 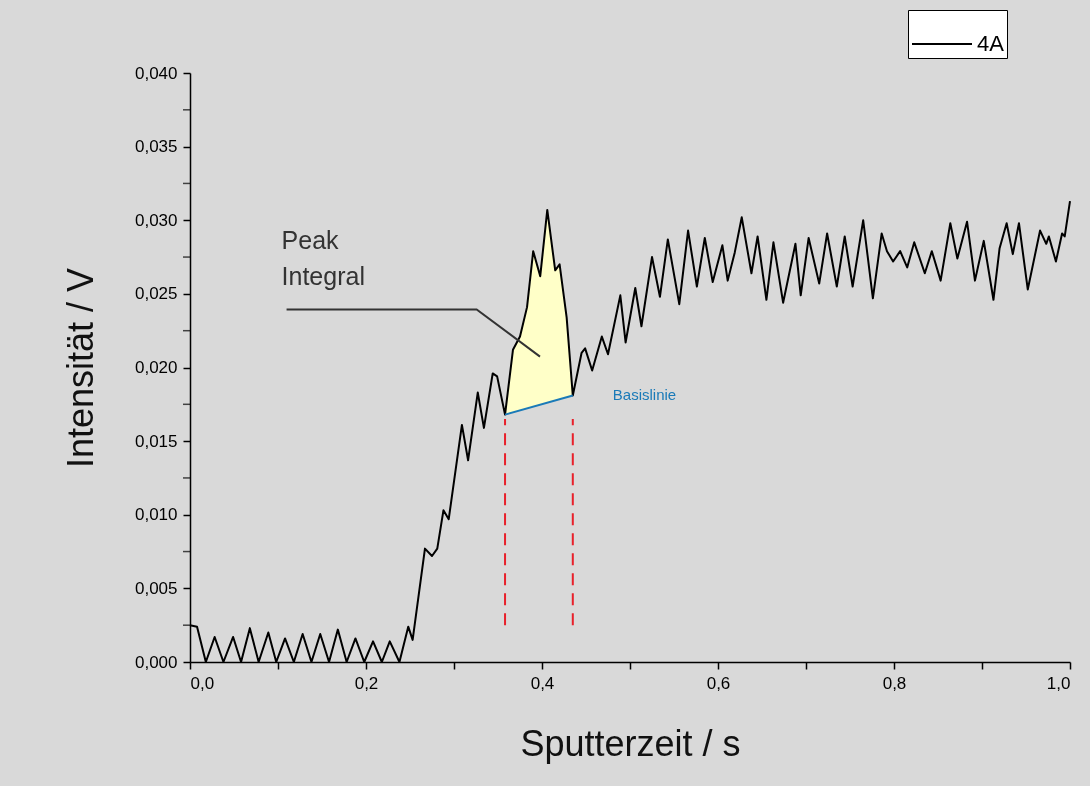 I want to click on x-axis-title: Sputterzeit / s, so click(x=630, y=743).